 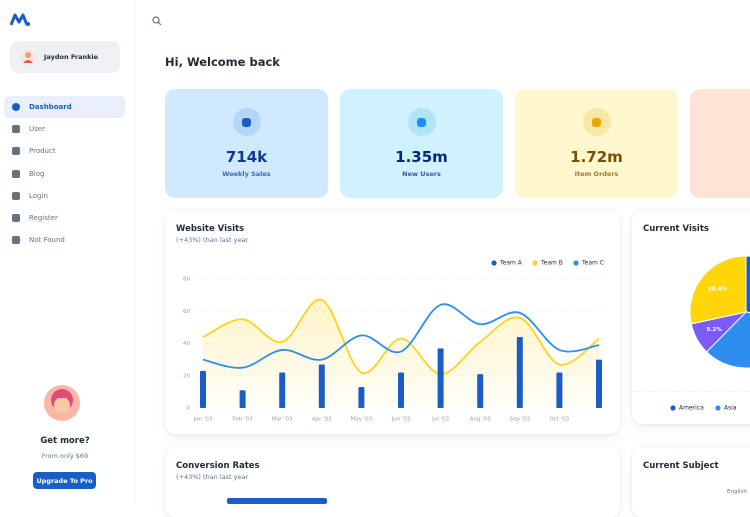 What do you see at coordinates (246, 143) in the screenshot?
I see `stat-card: 714k Weekly Sales` at bounding box center [246, 143].